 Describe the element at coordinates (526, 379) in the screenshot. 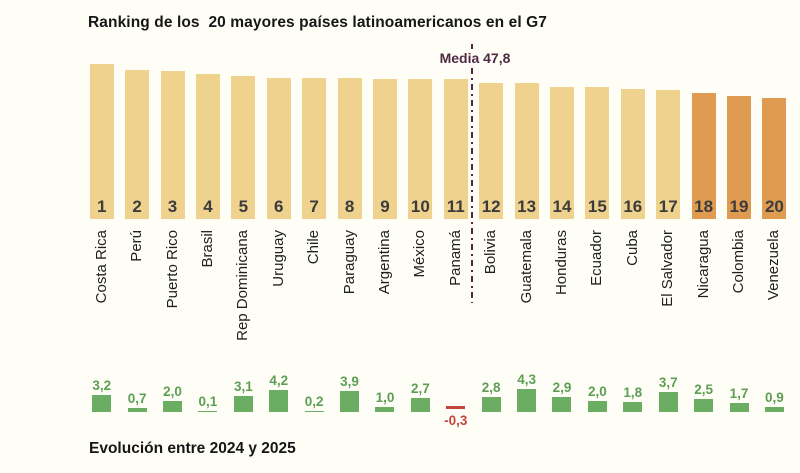

I see `evolution-value: 4,3` at that location.